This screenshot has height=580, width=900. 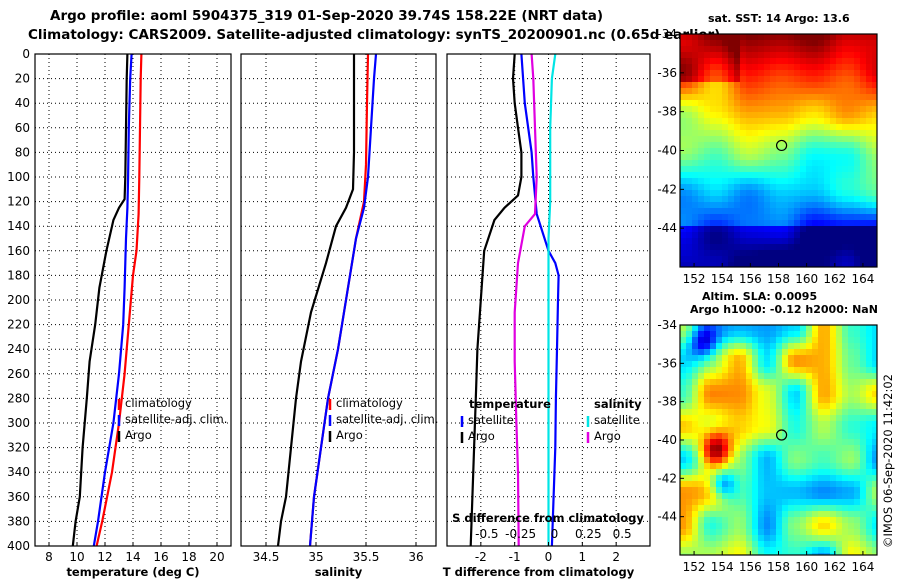 I want to click on y-tick-label: 240, so click(x=18, y=349).